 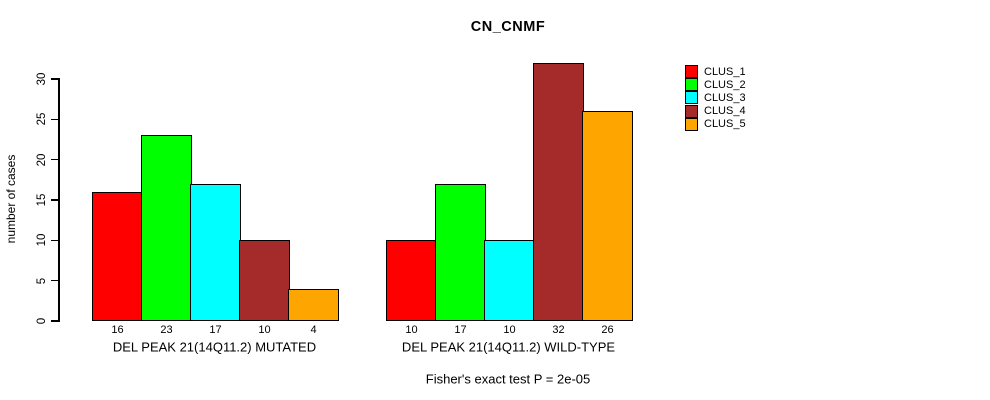 What do you see at coordinates (725, 84) in the screenshot?
I see `legend-label: CLUS_2` at bounding box center [725, 84].